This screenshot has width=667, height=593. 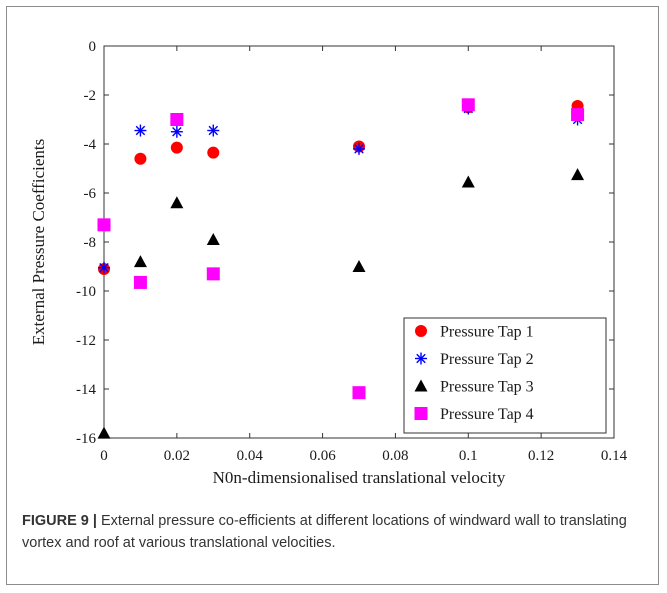 What do you see at coordinates (86, 439) in the screenshot?
I see `y-tick-label: -16` at bounding box center [86, 439].